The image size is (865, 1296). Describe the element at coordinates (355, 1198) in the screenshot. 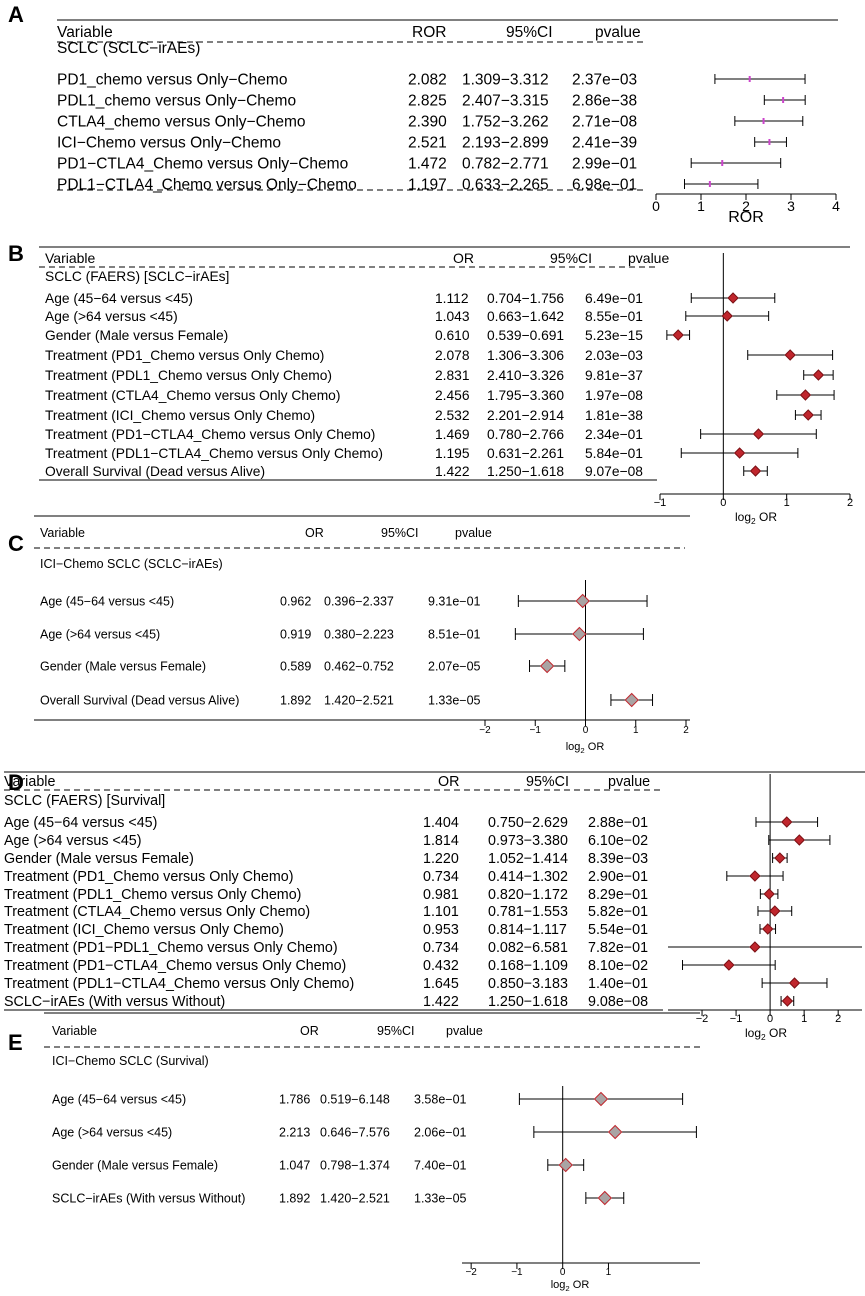

I see `row-ci: 1.420−2.521` at that location.